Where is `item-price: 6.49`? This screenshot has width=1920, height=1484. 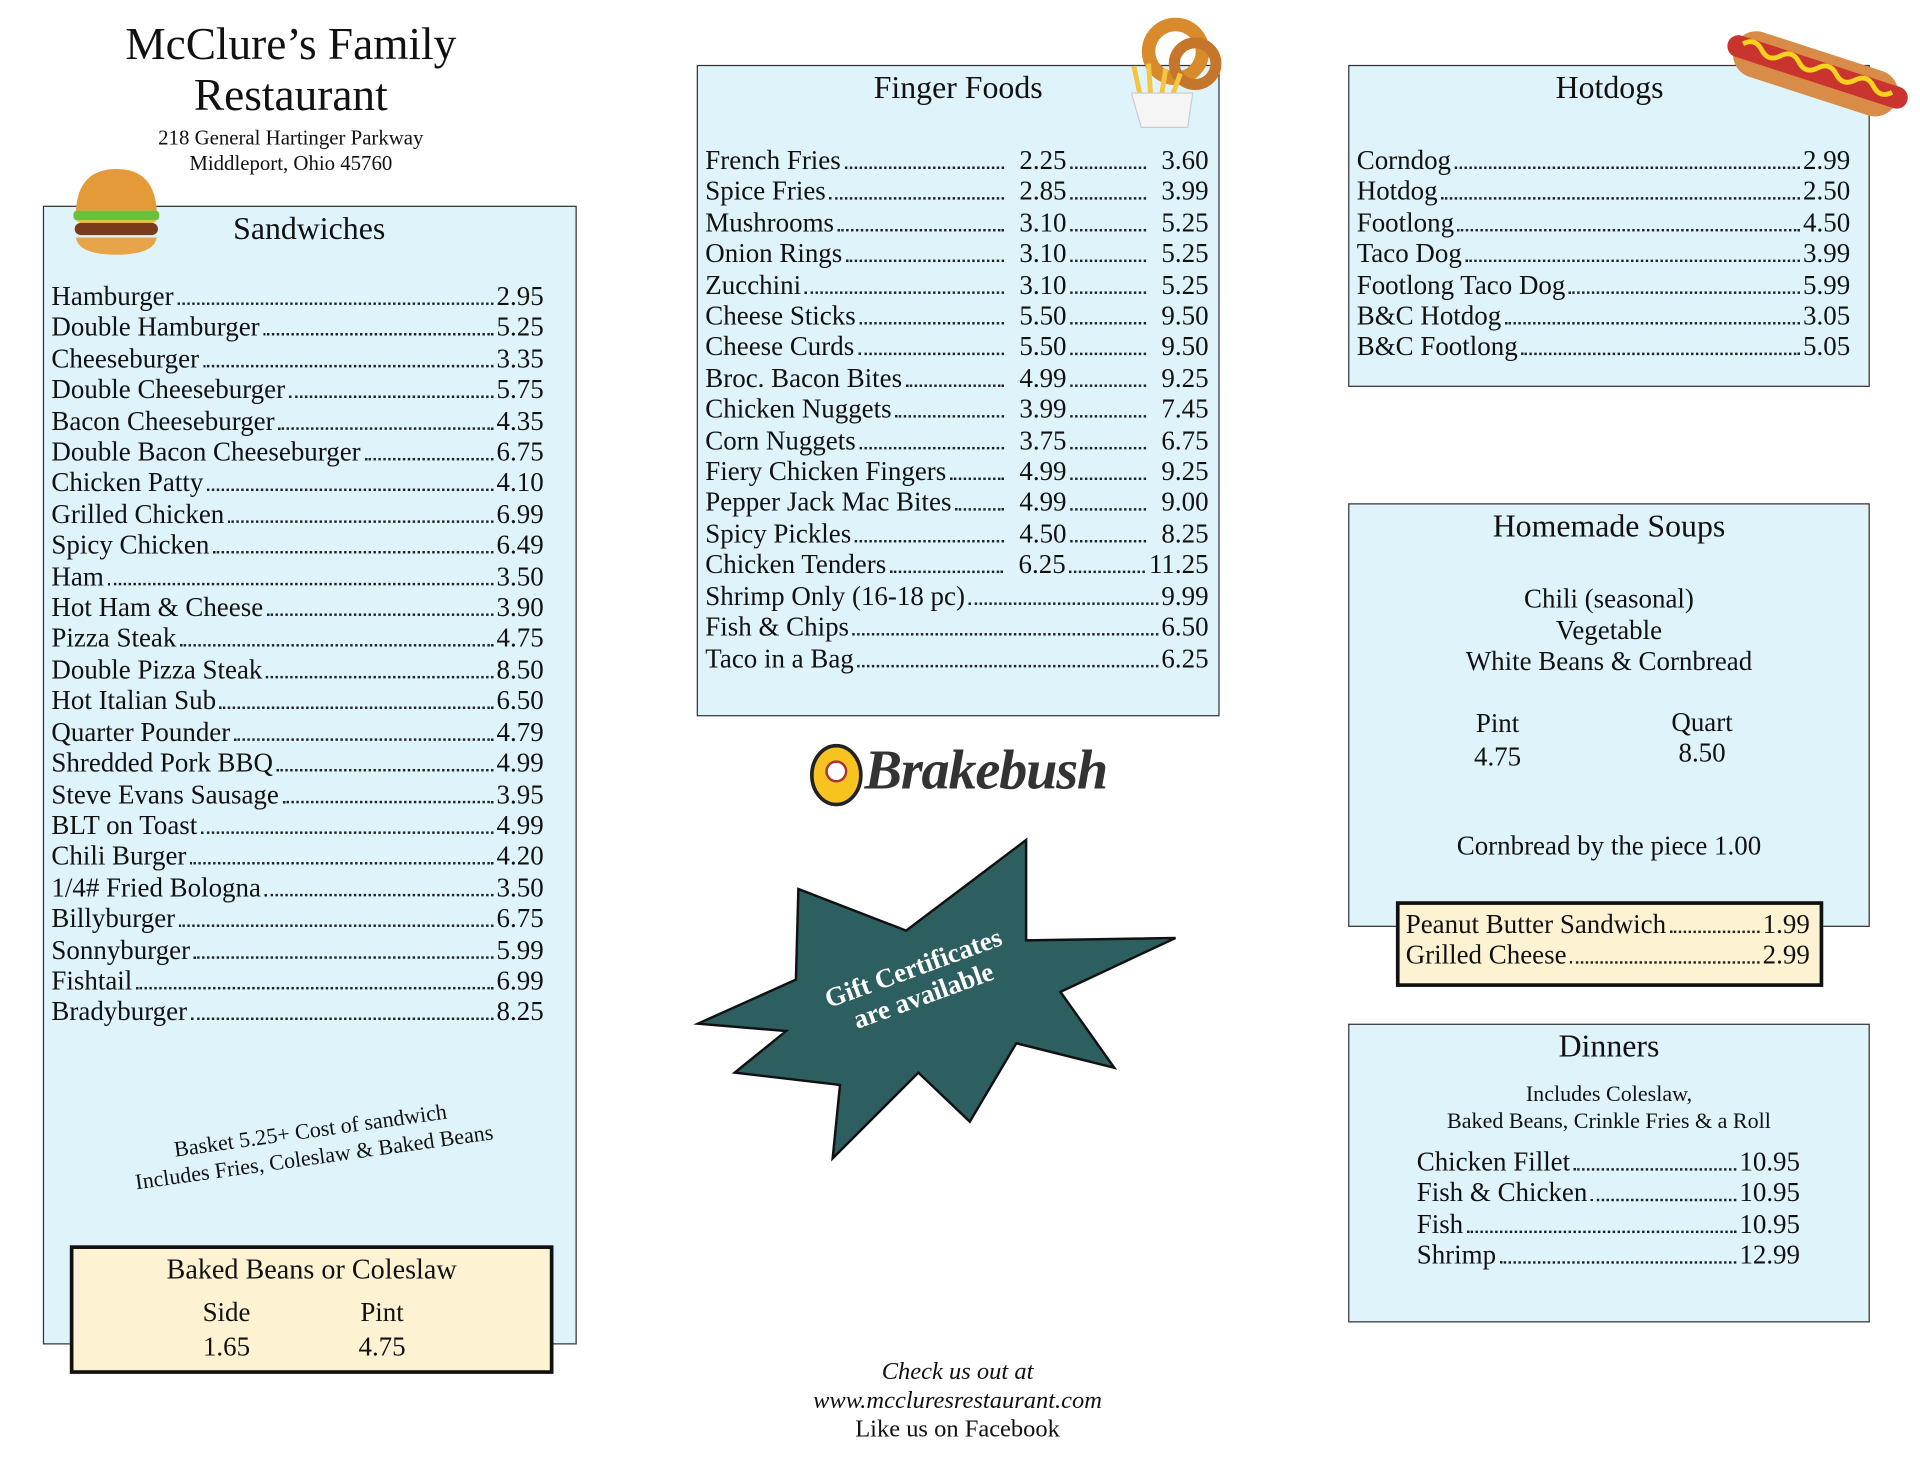 item-price: 6.49 is located at coordinates (520, 544).